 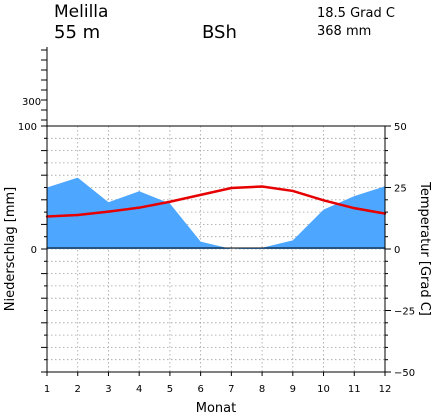 I want to click on temperature-tick-label: 25, so click(x=400, y=189).